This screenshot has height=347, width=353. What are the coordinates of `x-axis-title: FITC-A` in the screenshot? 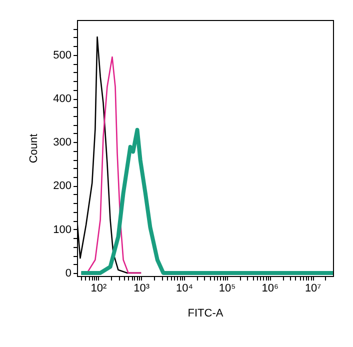 It's located at (206, 314).